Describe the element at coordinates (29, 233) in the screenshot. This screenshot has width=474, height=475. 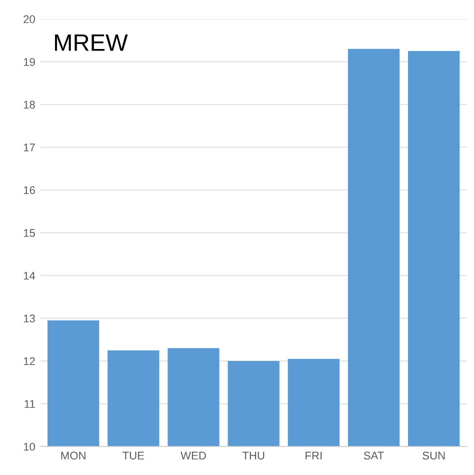
I see `y-tick-label: 15` at that location.